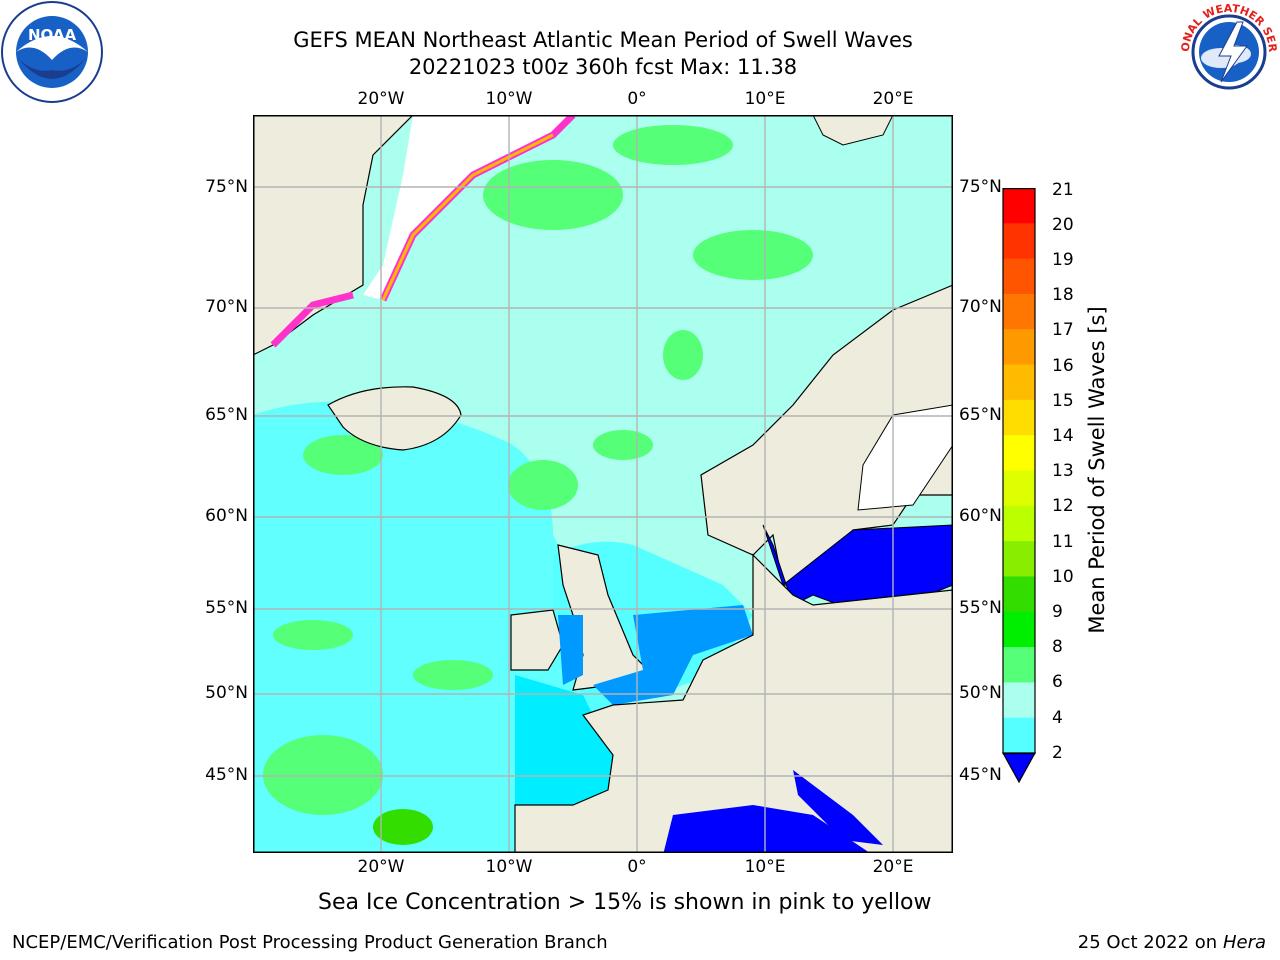 The image size is (1280, 960). Describe the element at coordinates (394, 418) in the screenshot. I see `land-iceland` at that location.